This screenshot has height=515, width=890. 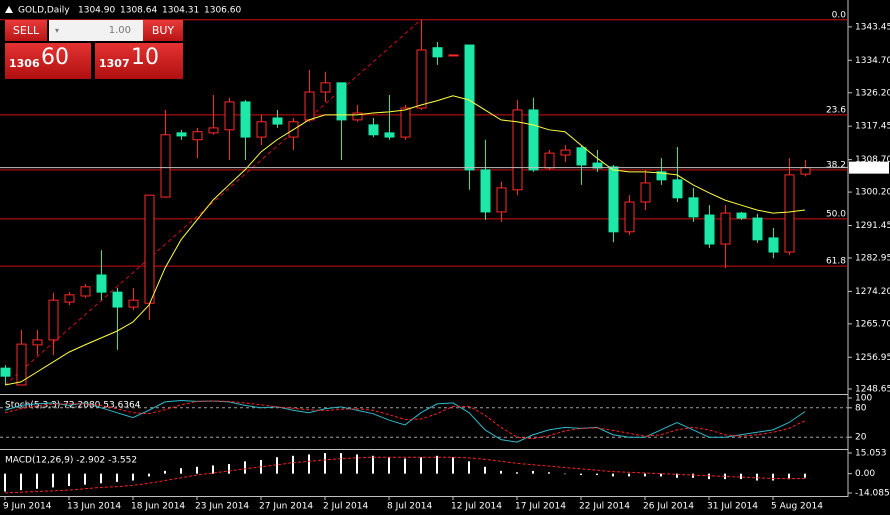 I want to click on x-tick-label: 27 Jun 2014, so click(x=286, y=507).